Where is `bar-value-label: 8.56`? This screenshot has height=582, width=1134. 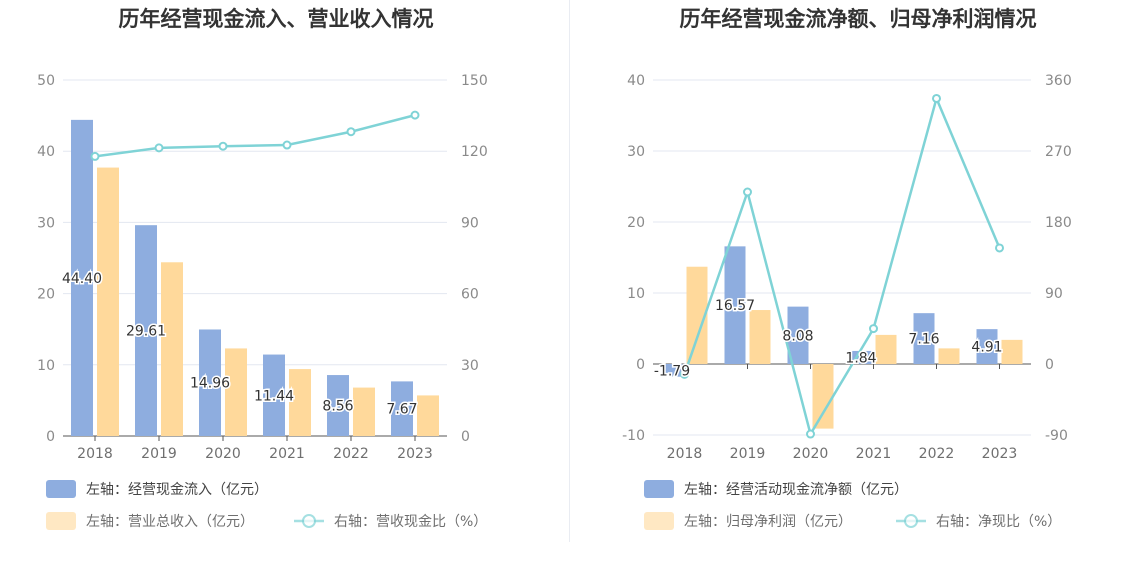 bar-value-label: 8.56 is located at coordinates (337, 407).